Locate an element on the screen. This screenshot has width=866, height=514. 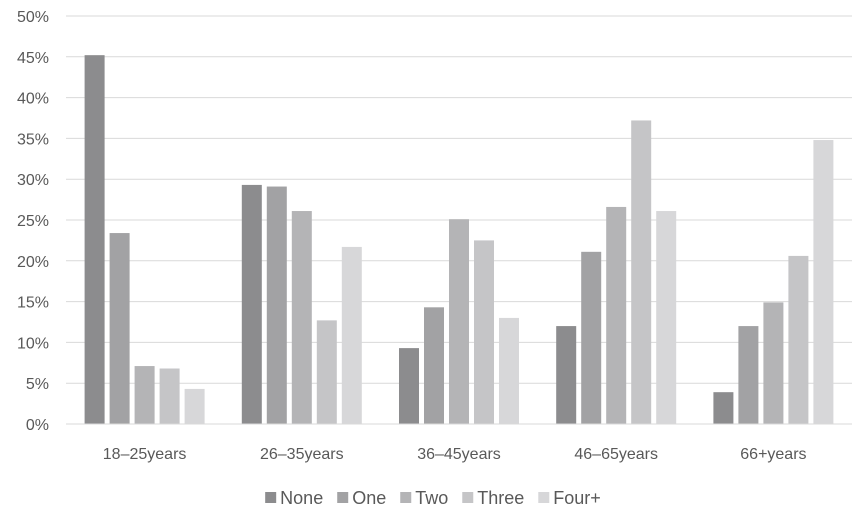
legend-label: Four+ is located at coordinates (577, 498).